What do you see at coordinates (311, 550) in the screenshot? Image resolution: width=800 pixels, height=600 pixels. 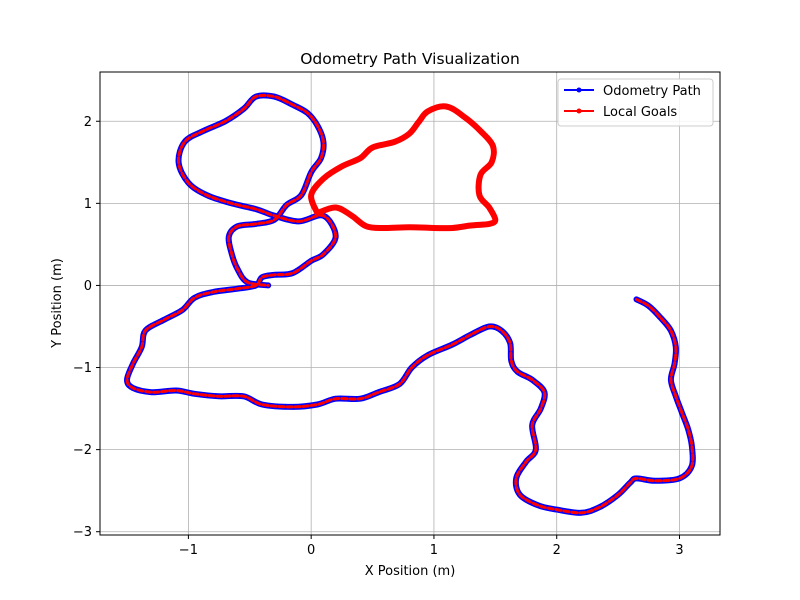 I see `x-tick-label: 0` at bounding box center [311, 550].